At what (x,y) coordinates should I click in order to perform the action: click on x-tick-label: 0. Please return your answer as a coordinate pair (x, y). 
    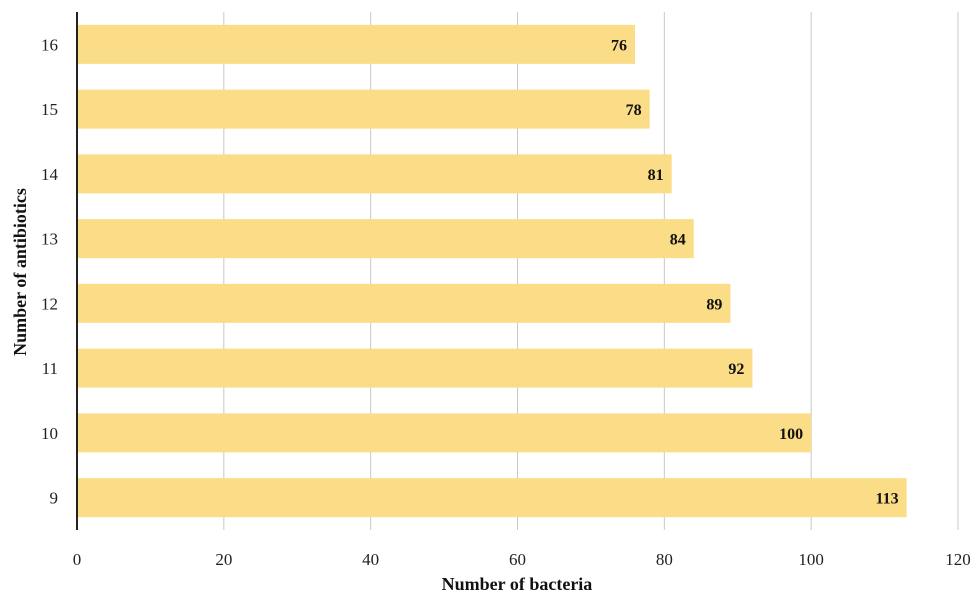
    Looking at the image, I should click on (77, 559).